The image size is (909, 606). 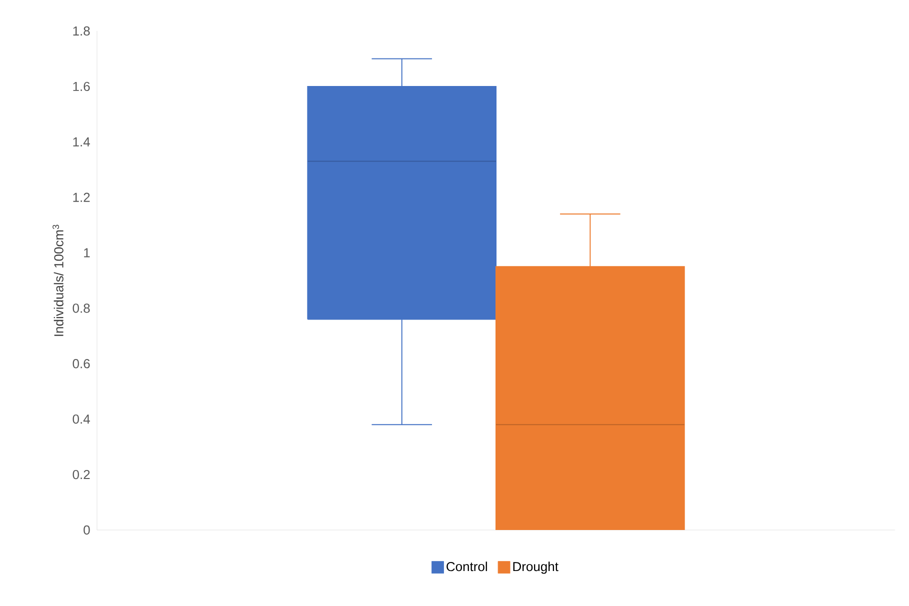 I want to click on y-tick-label: 1.8, so click(x=81, y=31).